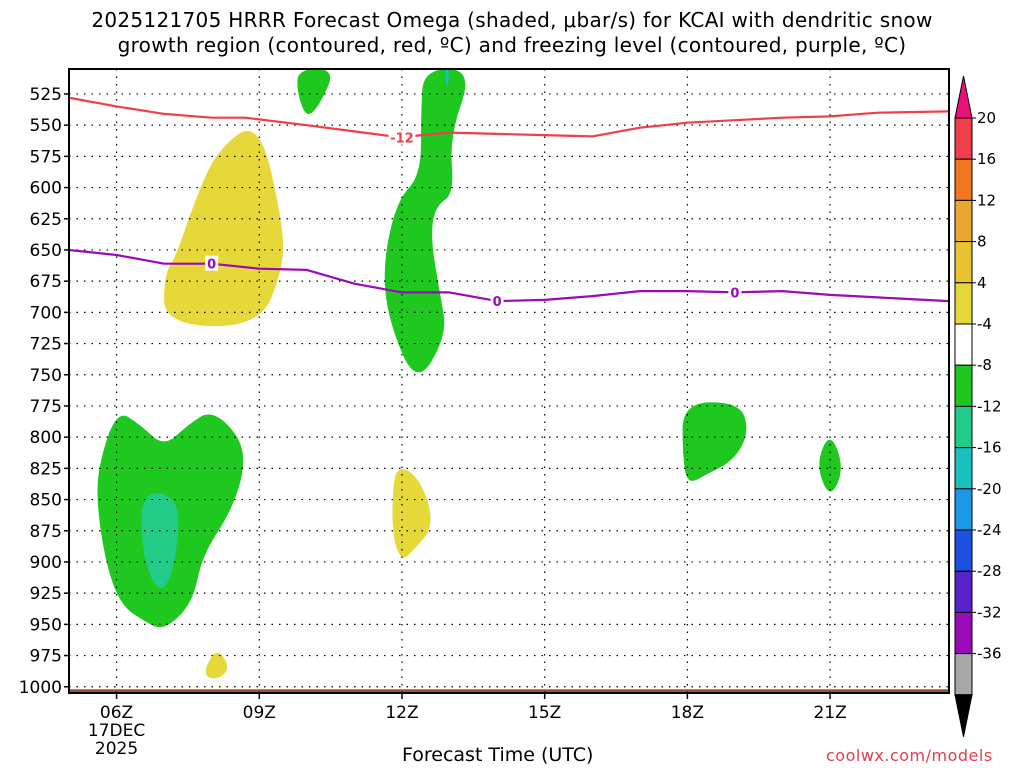 The width and height of the screenshot is (1024, 768). I want to click on x-tick-sublabel: 17DEC, so click(116, 731).